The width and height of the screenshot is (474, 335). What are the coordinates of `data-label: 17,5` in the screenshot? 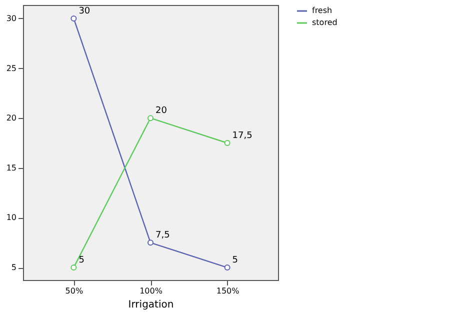 It's located at (242, 136).